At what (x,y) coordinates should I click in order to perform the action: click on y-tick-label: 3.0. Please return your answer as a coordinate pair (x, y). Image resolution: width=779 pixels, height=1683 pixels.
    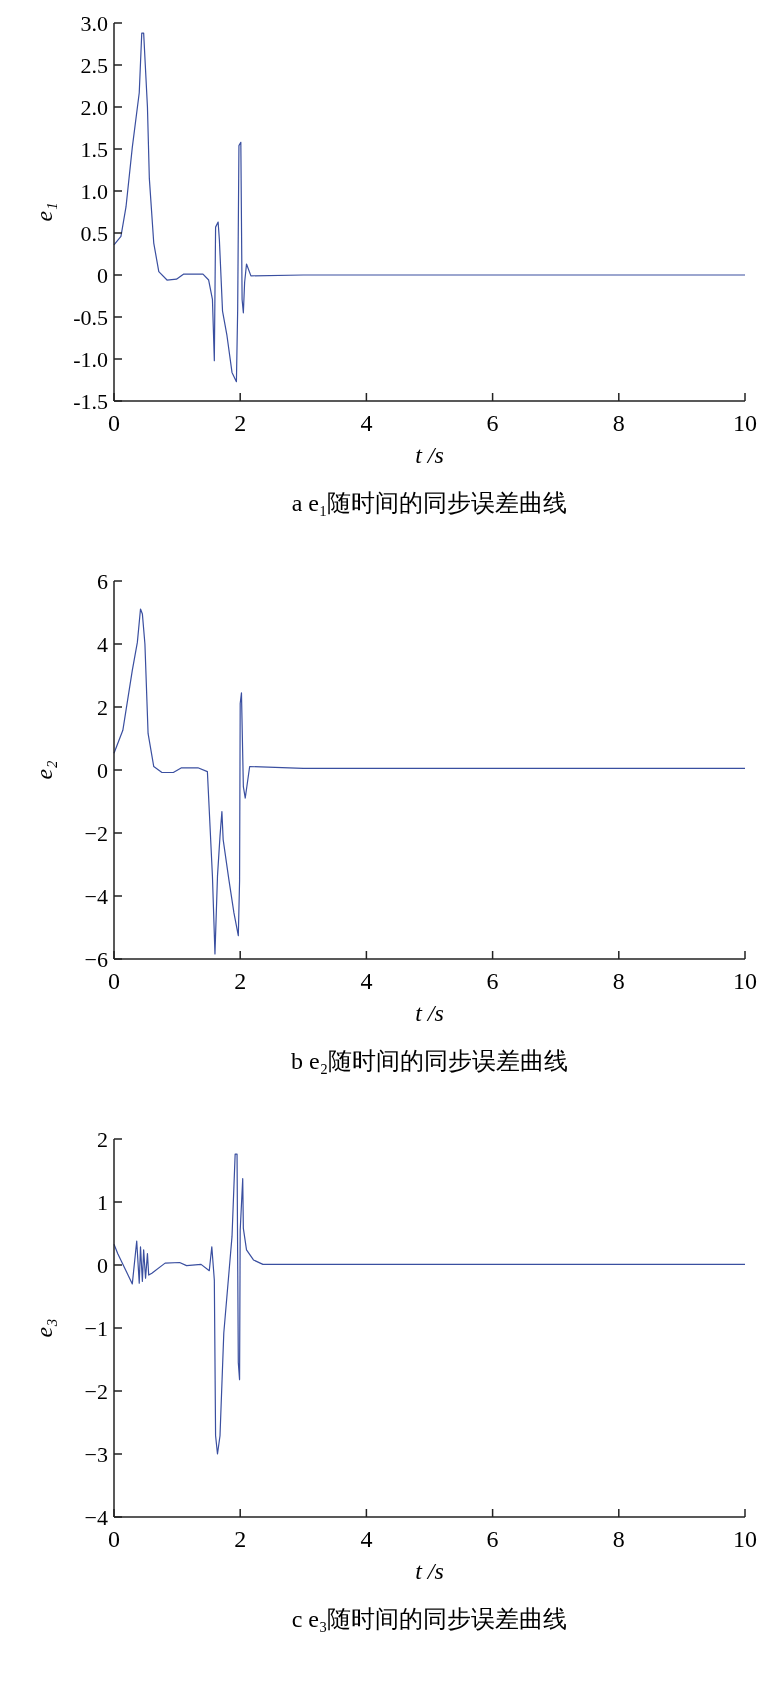
    Looking at the image, I should click on (94, 23).